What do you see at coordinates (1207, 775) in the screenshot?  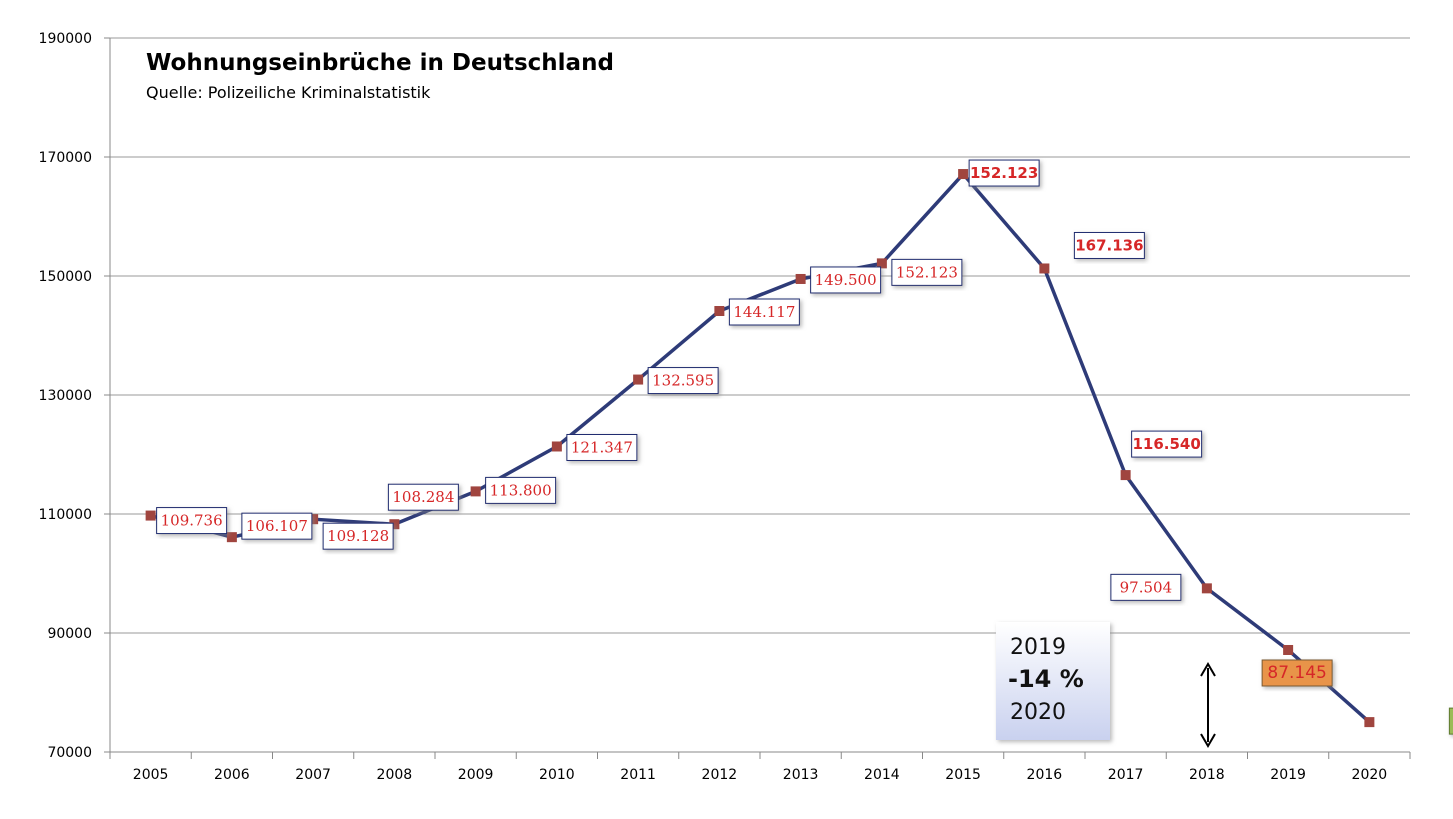 I see `x-tick-label: 2018` at bounding box center [1207, 775].